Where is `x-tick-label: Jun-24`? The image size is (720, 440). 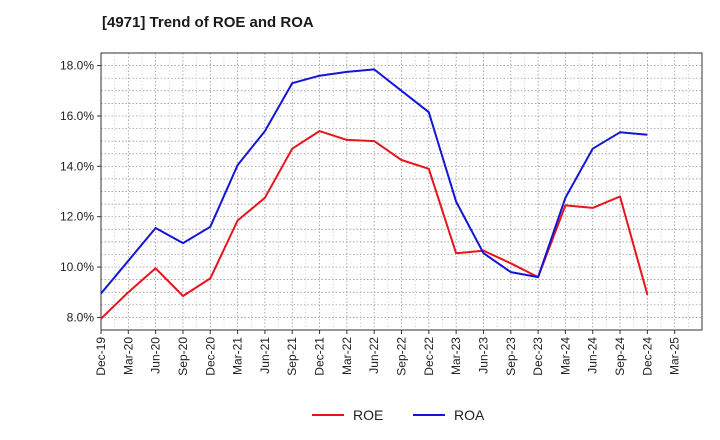
x-tick-label: Jun-24 is located at coordinates (593, 355).